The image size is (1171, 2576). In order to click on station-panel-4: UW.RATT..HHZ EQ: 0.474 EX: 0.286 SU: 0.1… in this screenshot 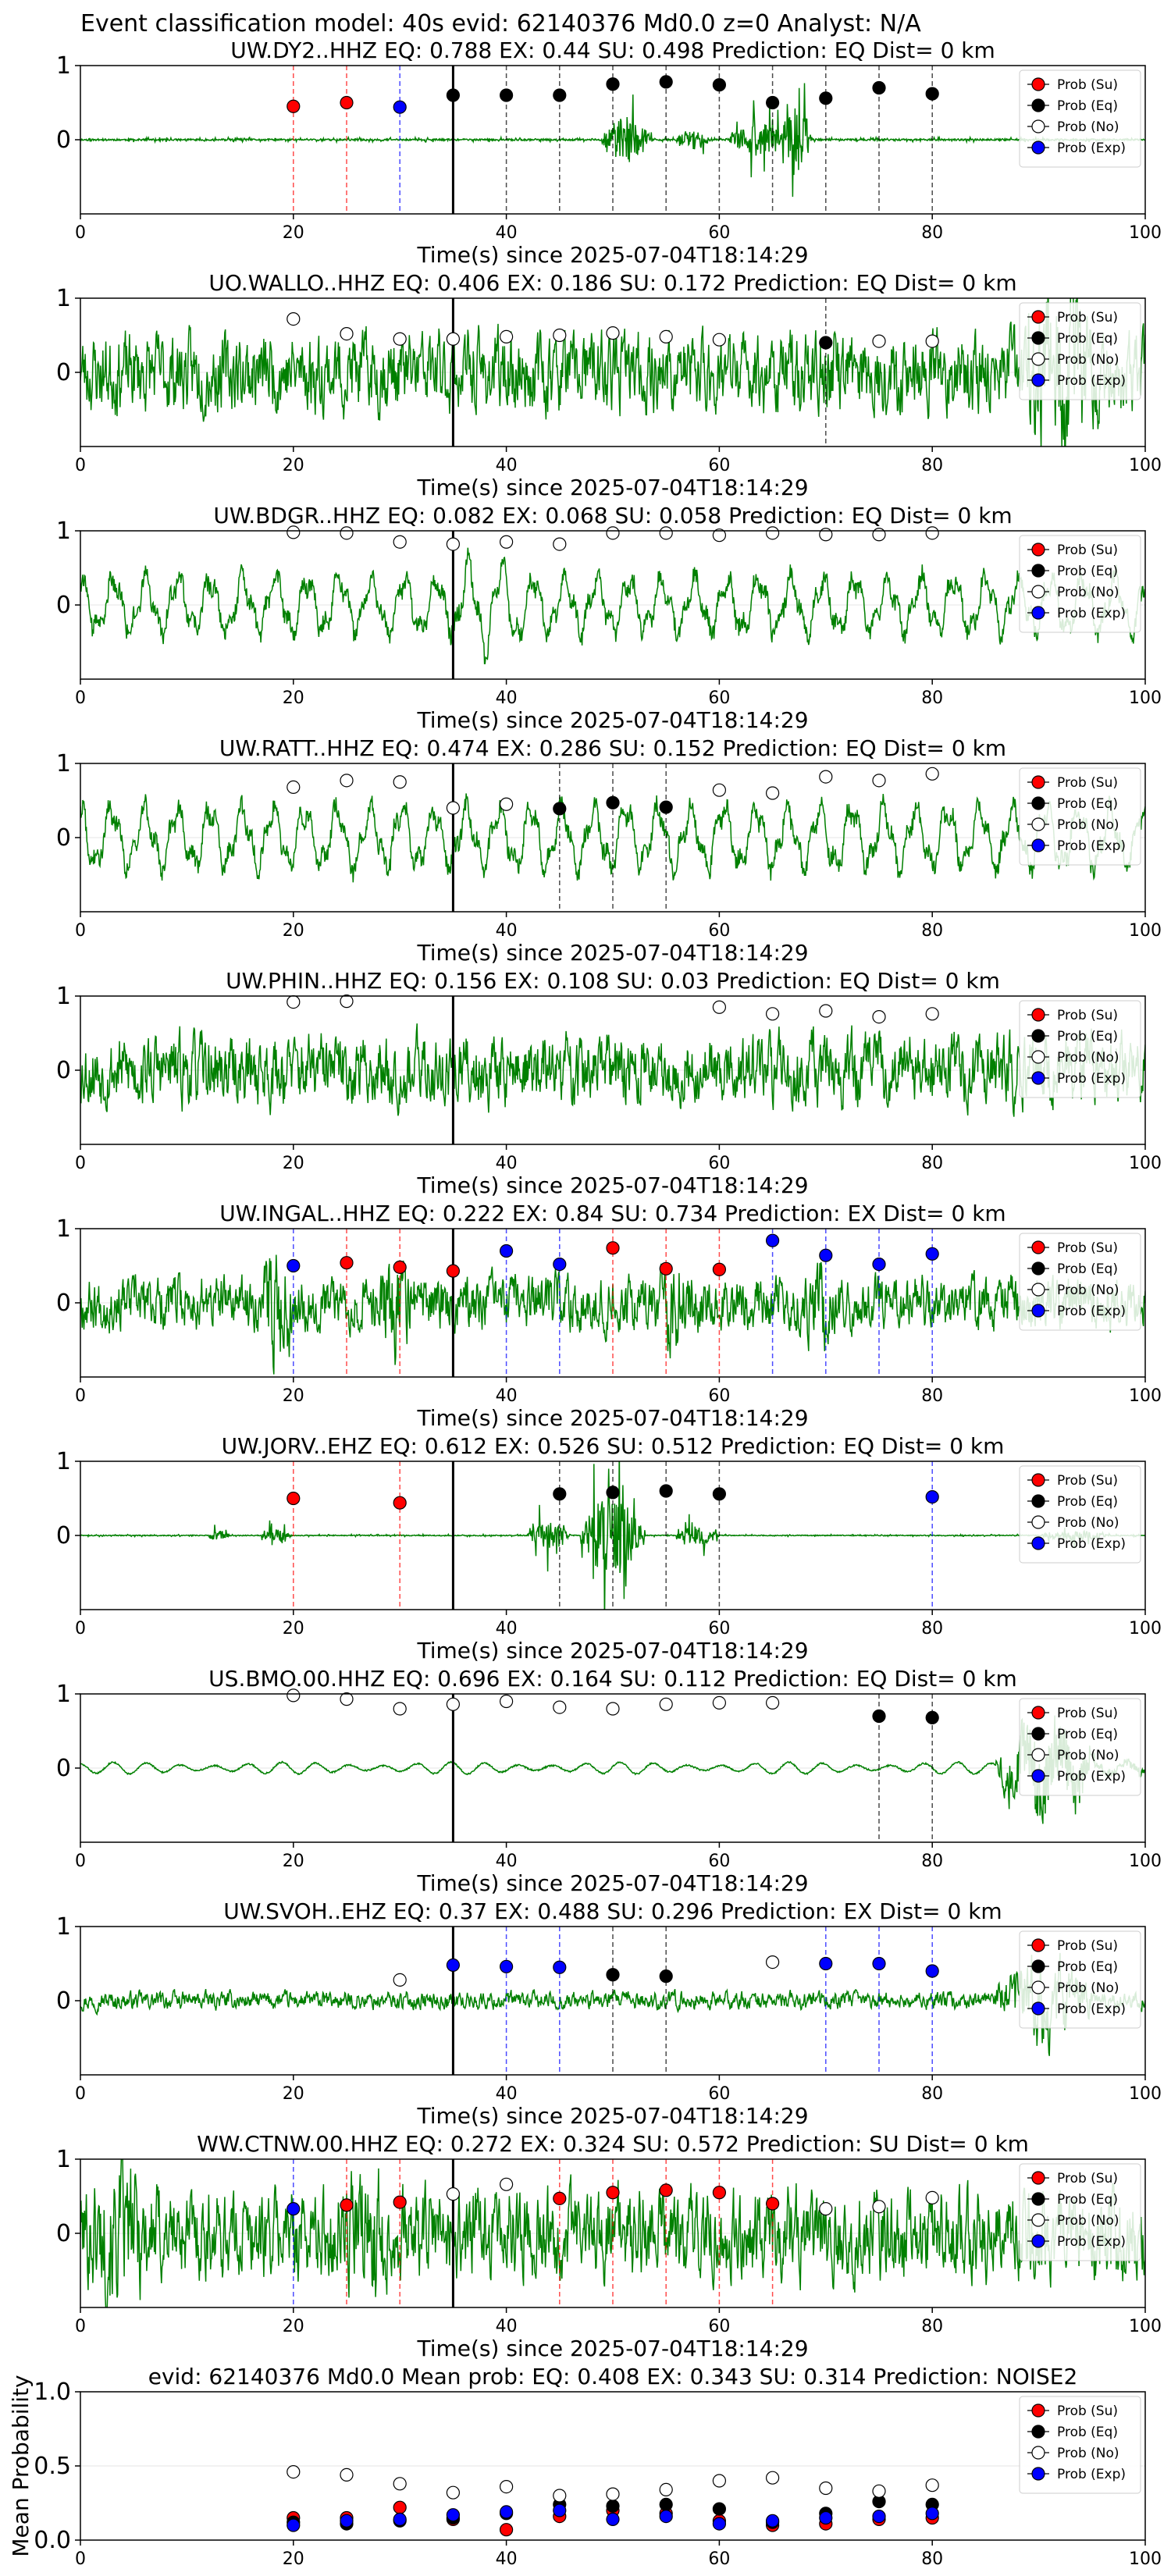, I will do `click(609, 850)`.